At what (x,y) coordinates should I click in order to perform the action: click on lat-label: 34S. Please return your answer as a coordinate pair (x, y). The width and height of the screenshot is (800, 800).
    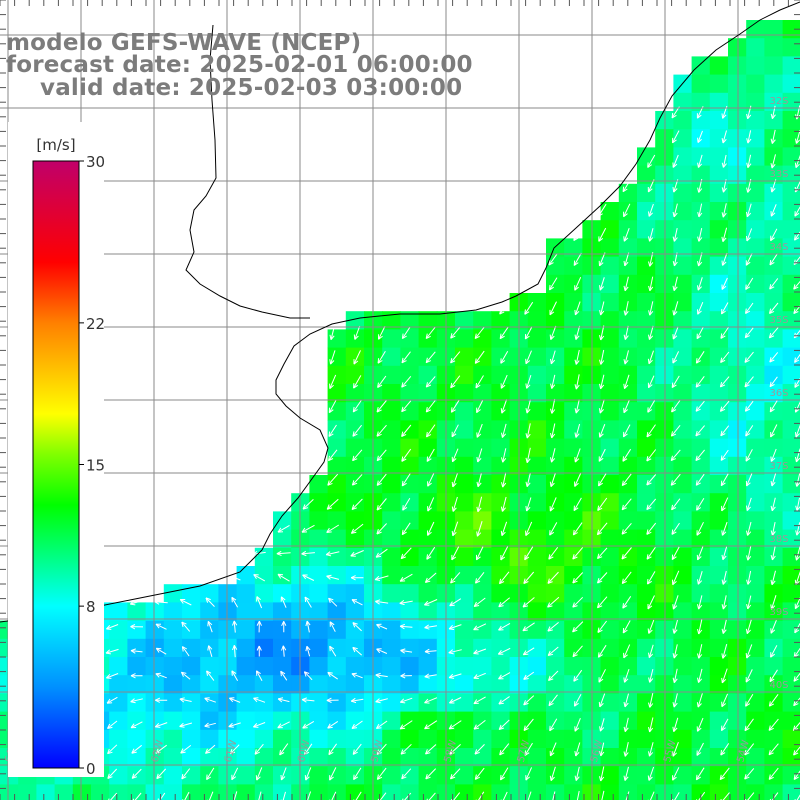
    Looking at the image, I should click on (778, 247).